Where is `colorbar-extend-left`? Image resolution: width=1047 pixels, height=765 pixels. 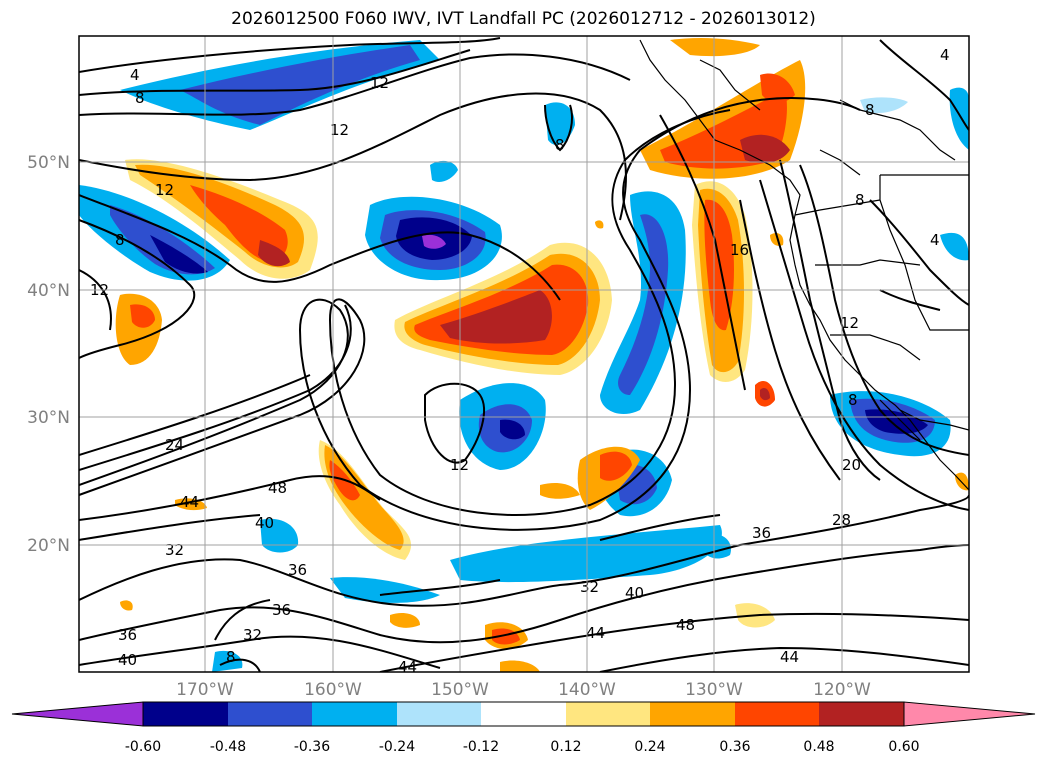 colorbar-extend-left is located at coordinates (77, 714).